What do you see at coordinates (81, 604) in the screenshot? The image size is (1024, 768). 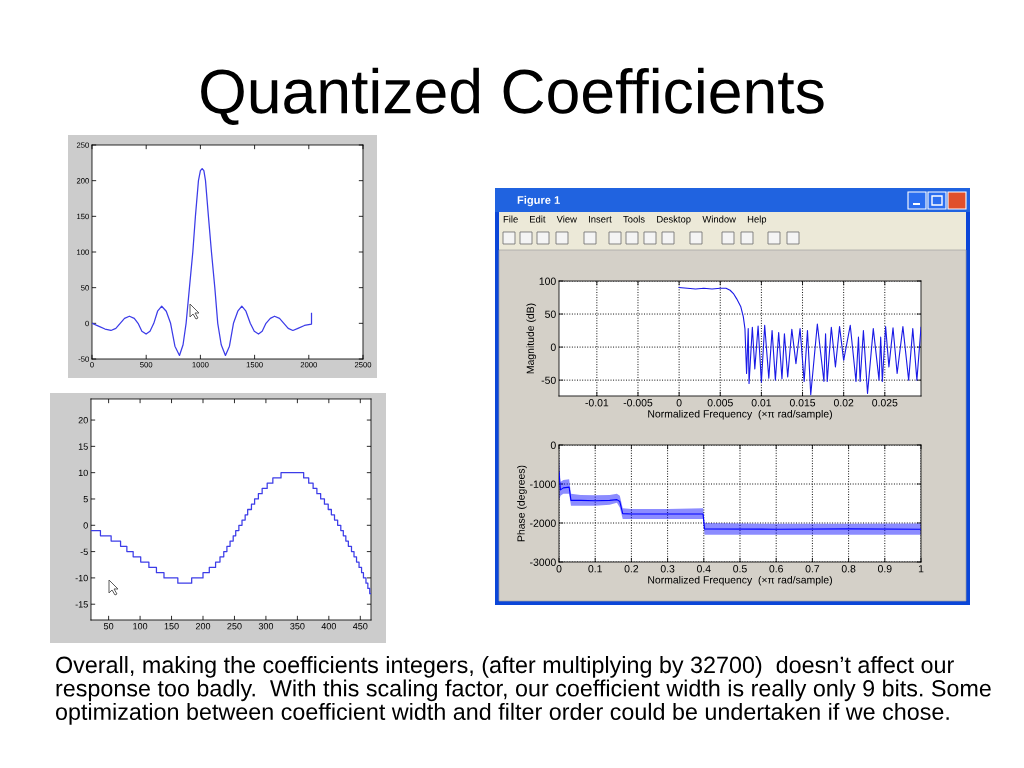 I see `y-tick-label: -15` at bounding box center [81, 604].